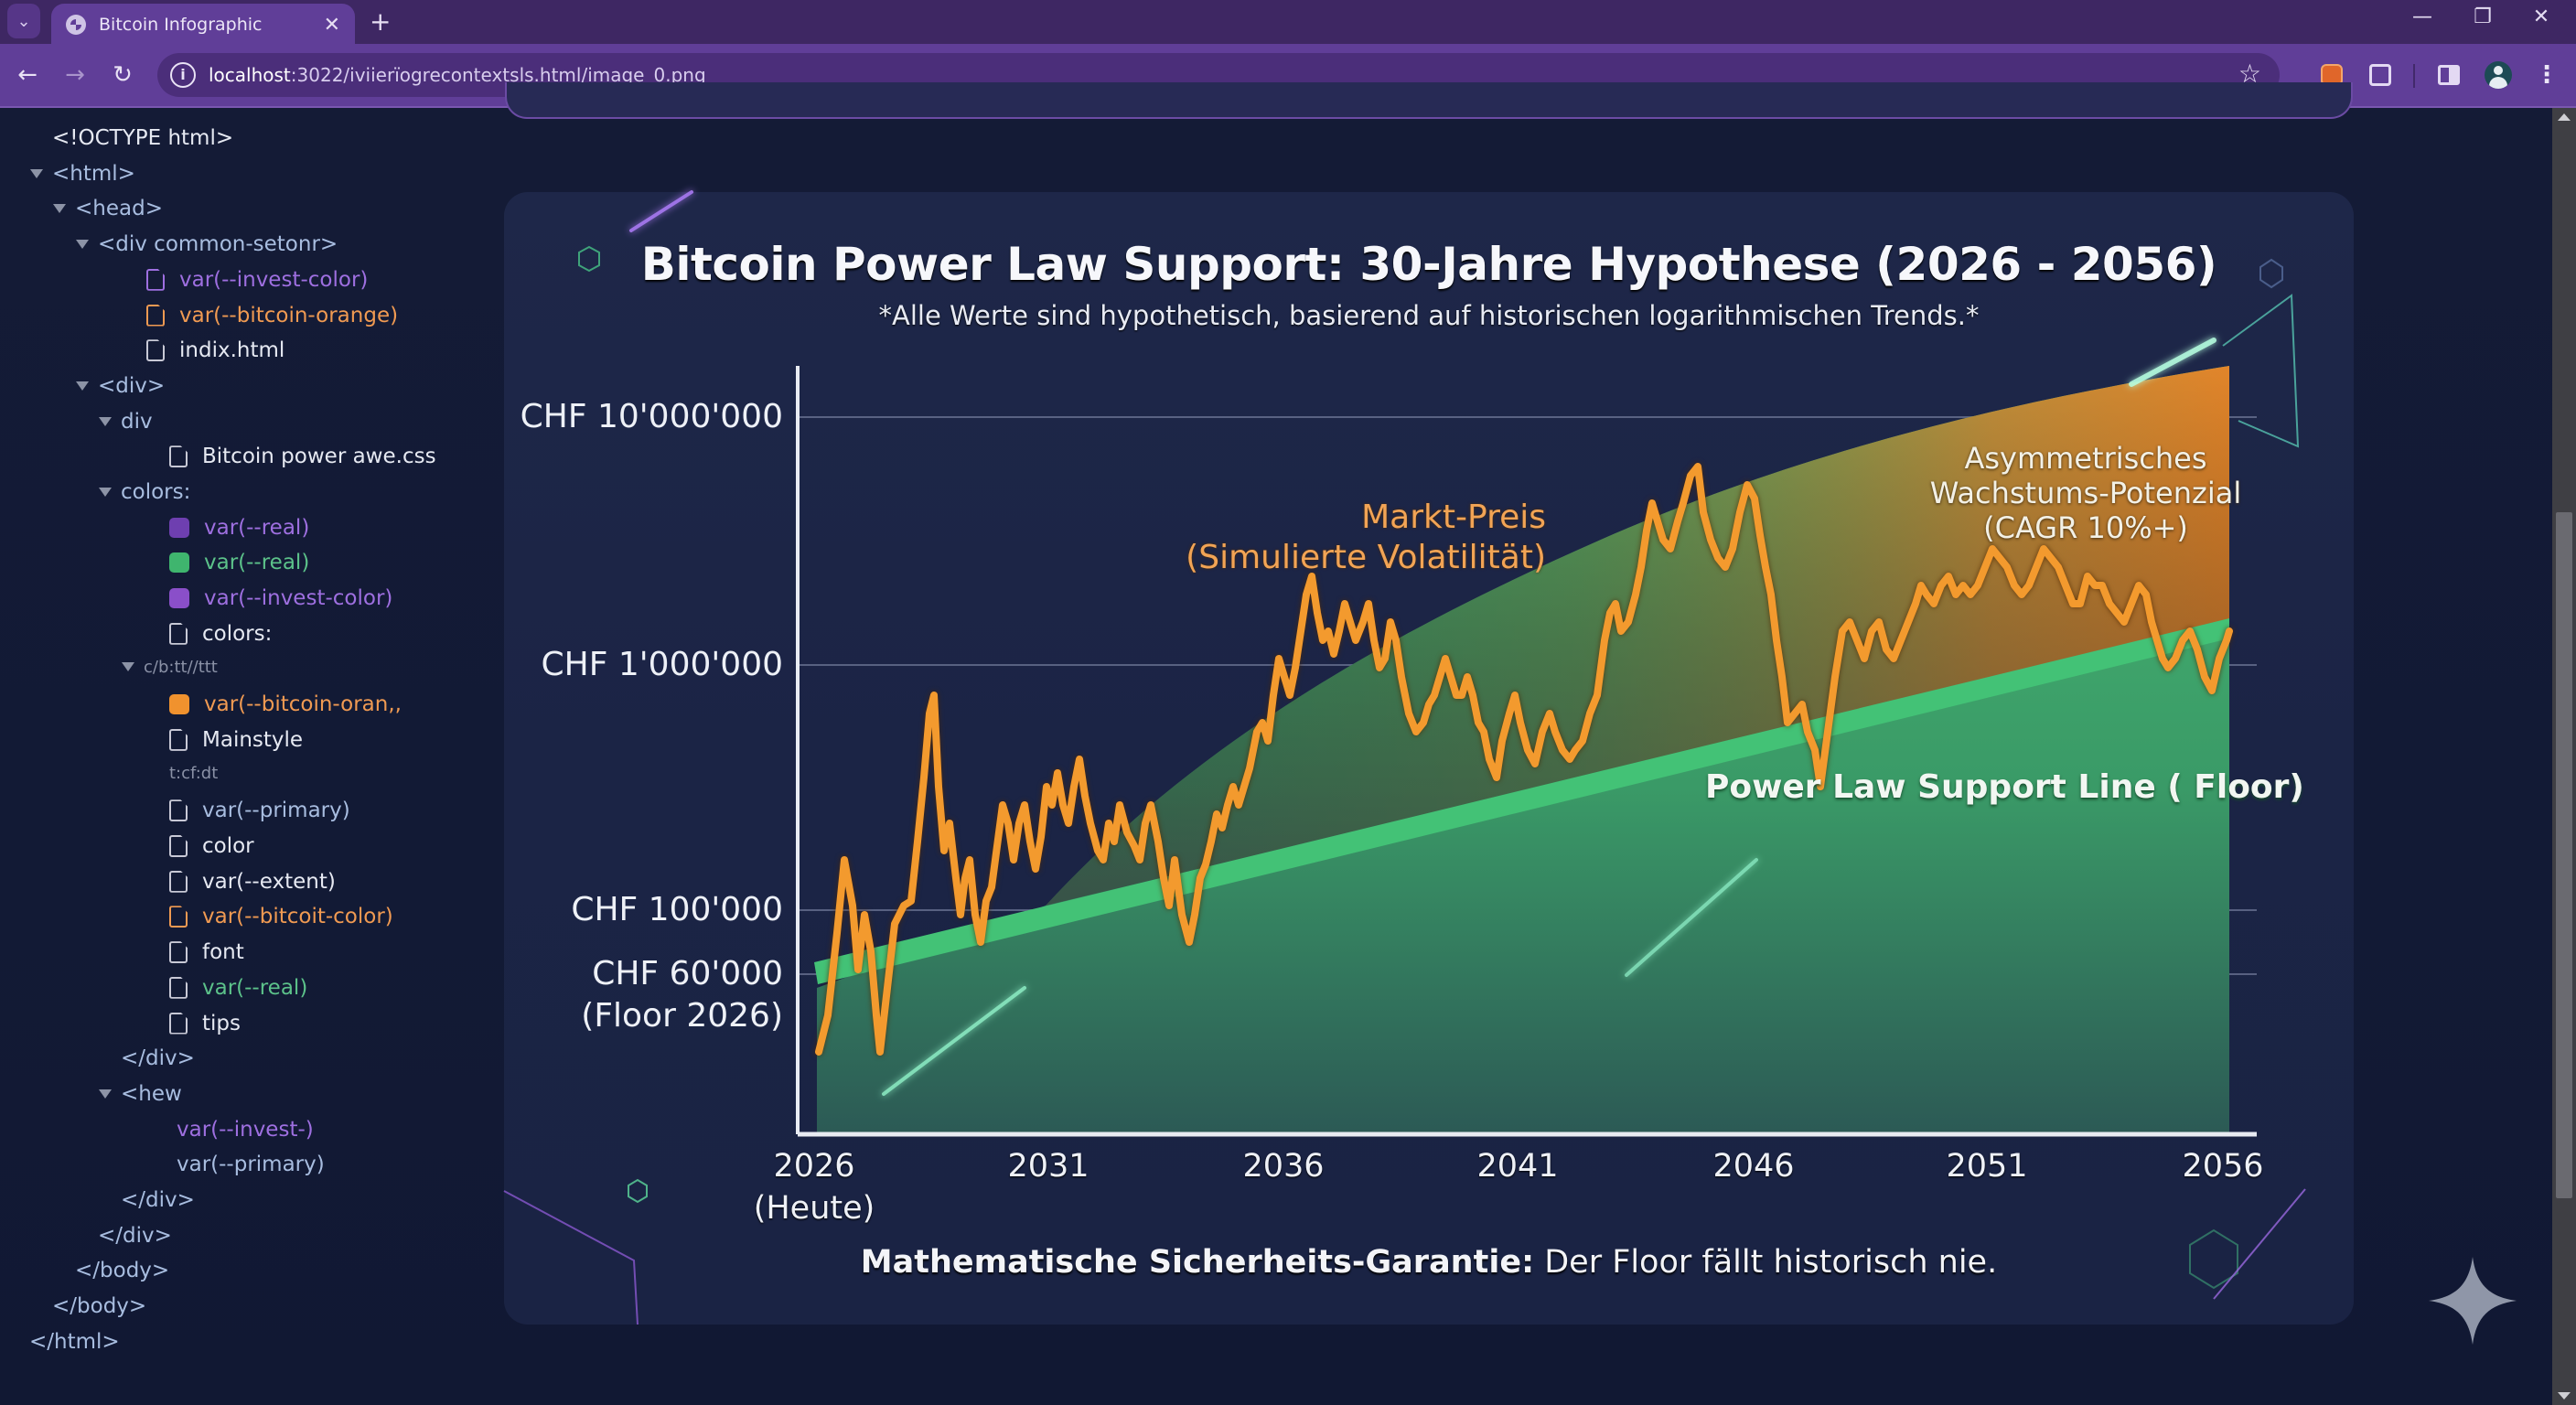  I want to click on x-tick-label: 2051, so click(1987, 1166).